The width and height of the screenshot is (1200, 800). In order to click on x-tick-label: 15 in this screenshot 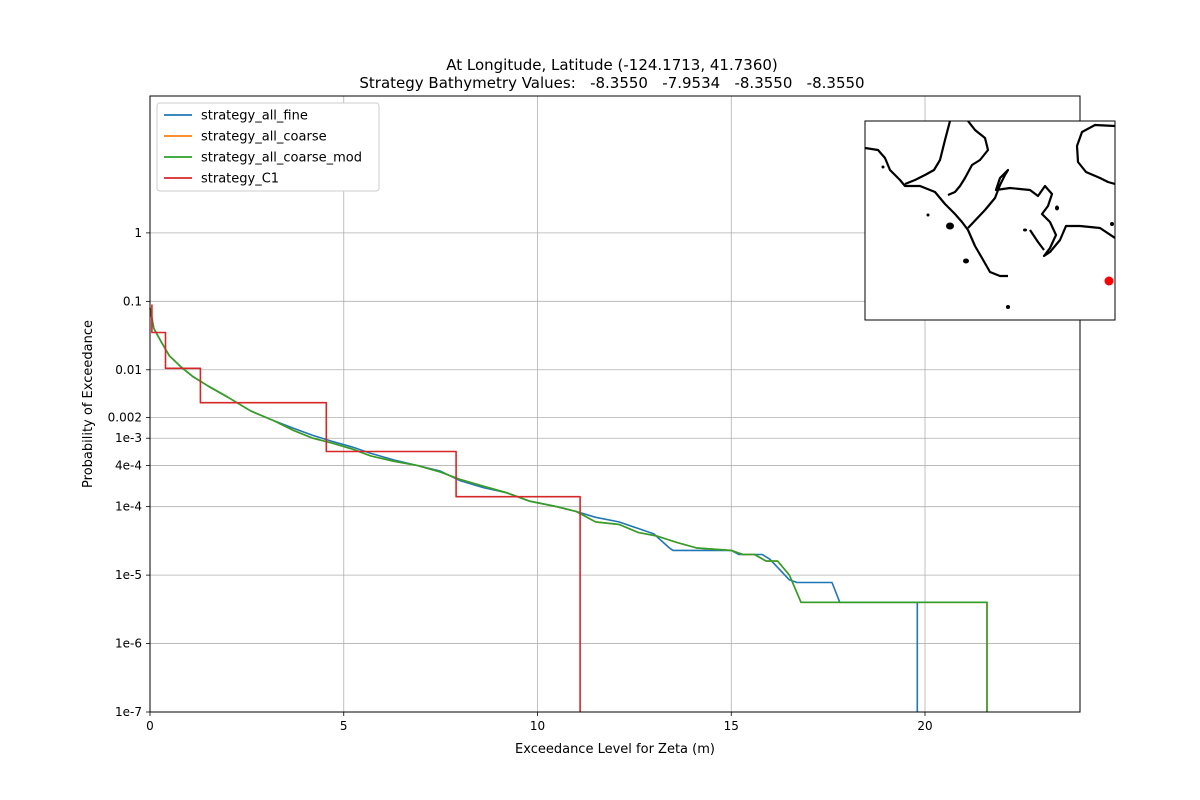, I will do `click(731, 726)`.